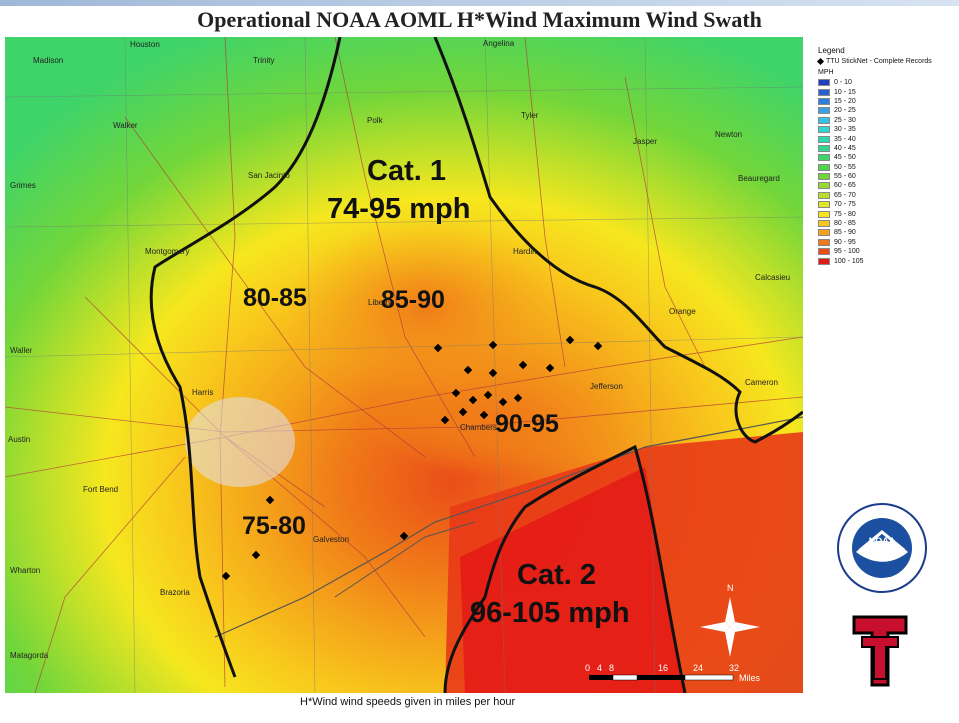 The width and height of the screenshot is (959, 723). I want to click on cat1-range-label: 74-95 mph, so click(398, 209).